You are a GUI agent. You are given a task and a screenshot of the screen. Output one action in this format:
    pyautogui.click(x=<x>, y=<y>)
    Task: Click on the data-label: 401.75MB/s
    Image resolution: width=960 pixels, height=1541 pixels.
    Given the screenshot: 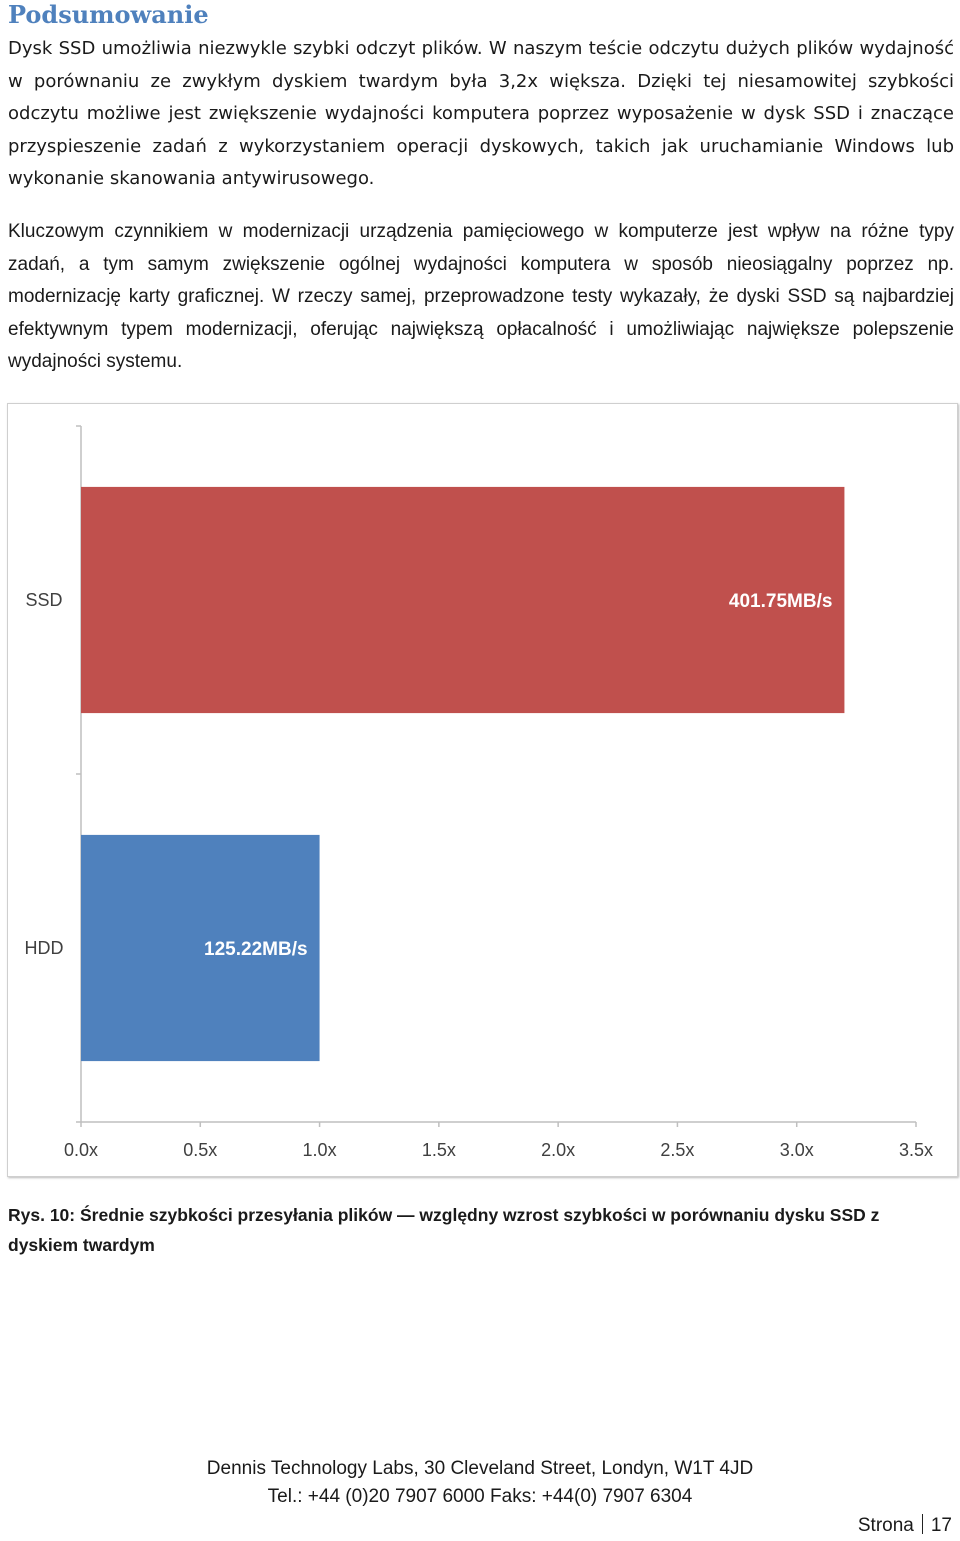 What is the action you would take?
    pyautogui.click(x=781, y=601)
    